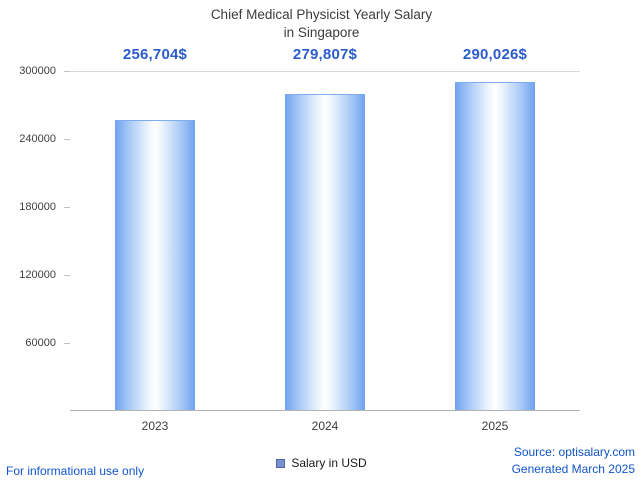  I want to click on gridline-top, so click(325, 71).